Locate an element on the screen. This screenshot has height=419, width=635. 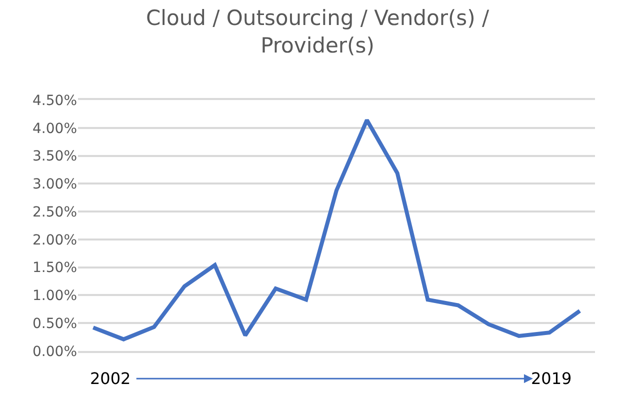
y-tick-label: 1.00% is located at coordinates (54, 296).